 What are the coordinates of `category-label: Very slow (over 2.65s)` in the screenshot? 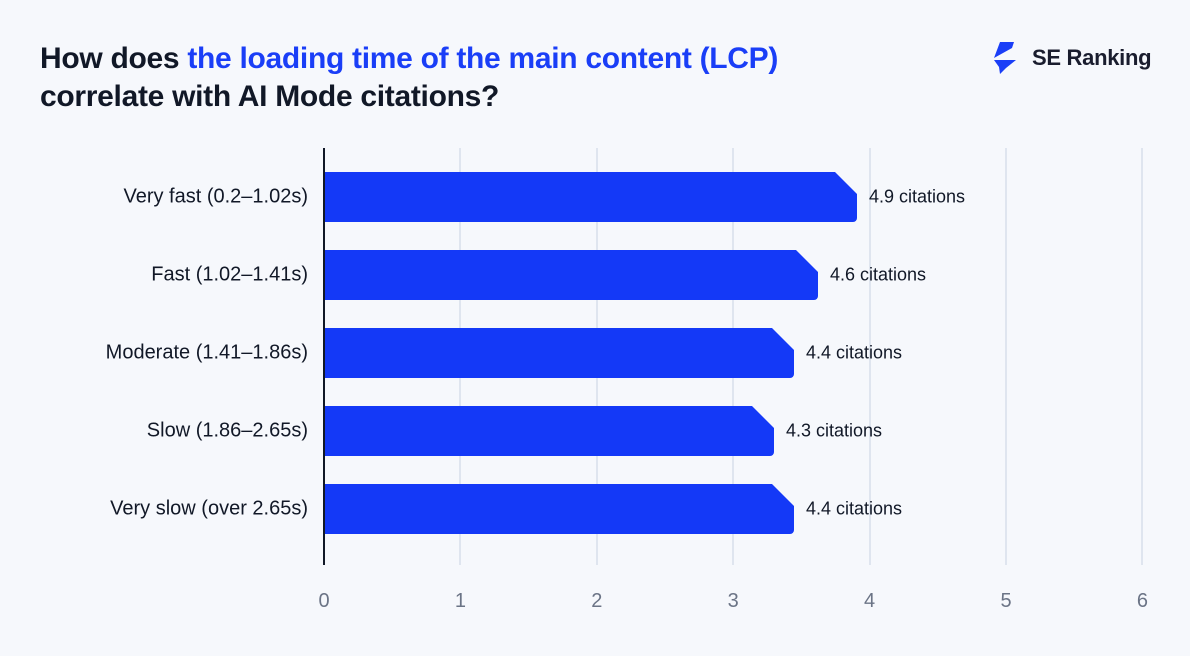 It's located at (209, 508).